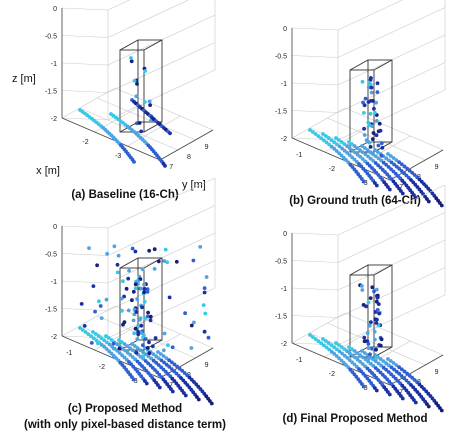 This screenshot has width=474, height=439. What do you see at coordinates (125, 409) in the screenshot?
I see `panel-caption: (c) Proposed Method` at bounding box center [125, 409].